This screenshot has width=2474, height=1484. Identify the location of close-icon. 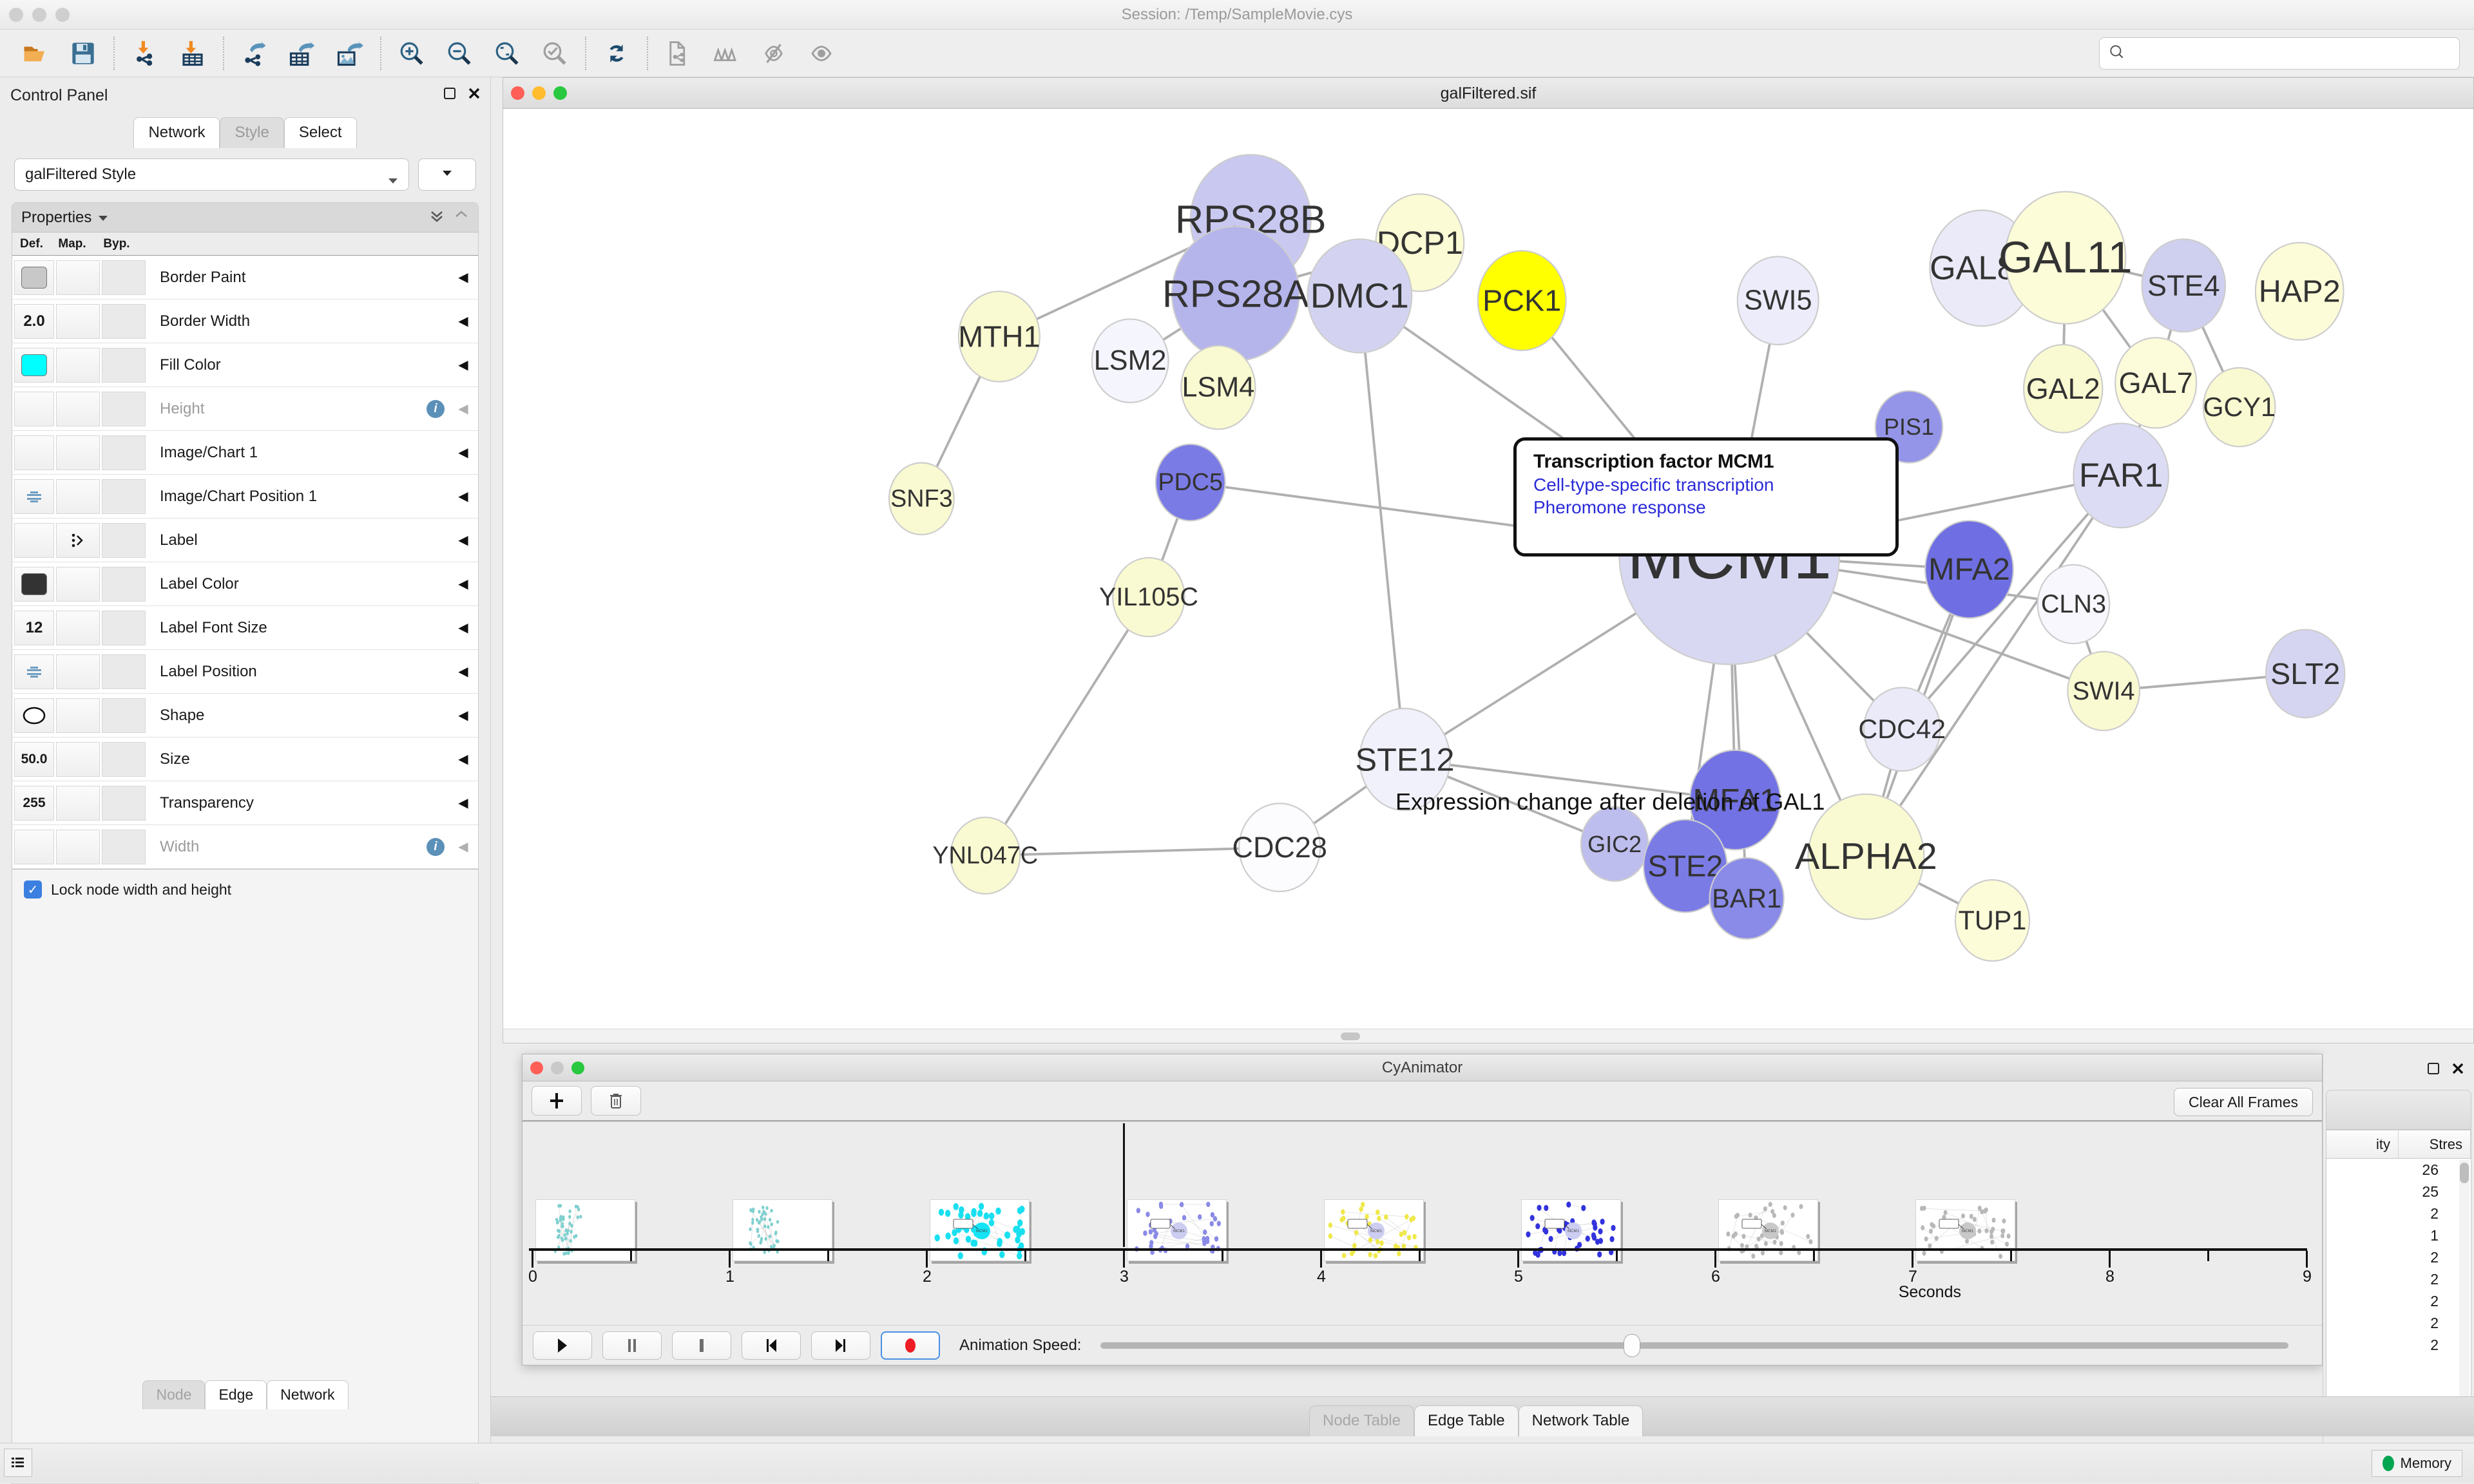
(474, 93).